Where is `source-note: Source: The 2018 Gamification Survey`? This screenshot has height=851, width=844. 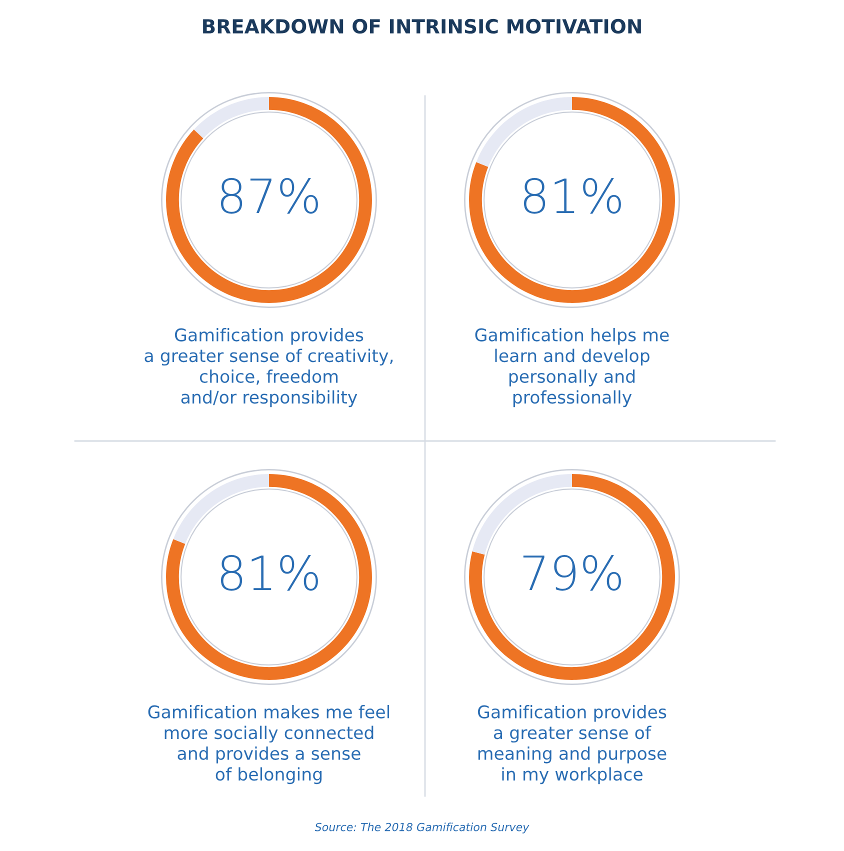 source-note: Source: The 2018 Gamification Survey is located at coordinates (422, 828).